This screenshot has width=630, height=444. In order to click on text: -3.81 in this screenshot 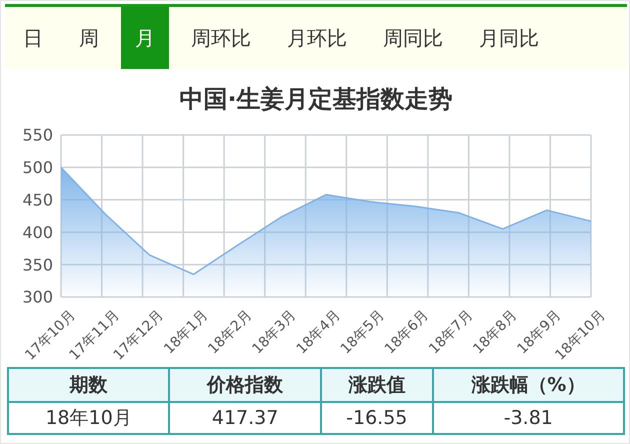, I will do `click(528, 418)`.